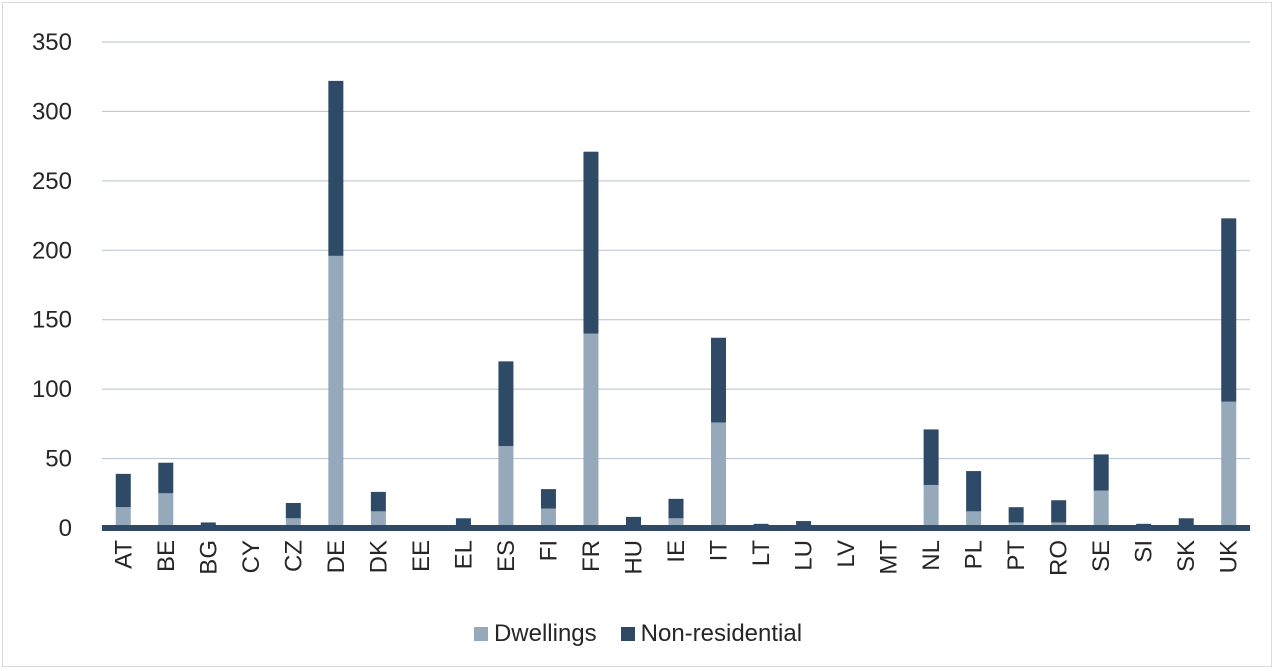 The width and height of the screenshot is (1276, 671). What do you see at coordinates (1016, 555) in the screenshot?
I see `x-tick-label: PT` at bounding box center [1016, 555].